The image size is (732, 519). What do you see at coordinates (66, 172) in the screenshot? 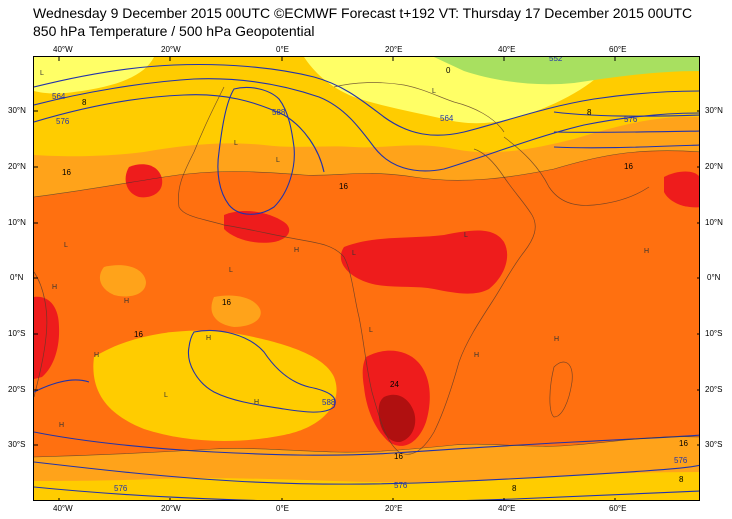
I see `label-16-west: 16` at bounding box center [66, 172].